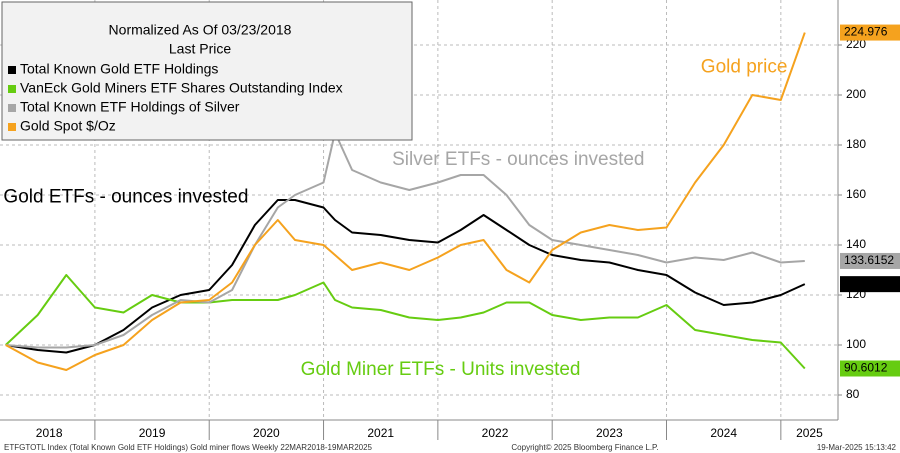  I want to click on annotation: Gold price, so click(744, 67).